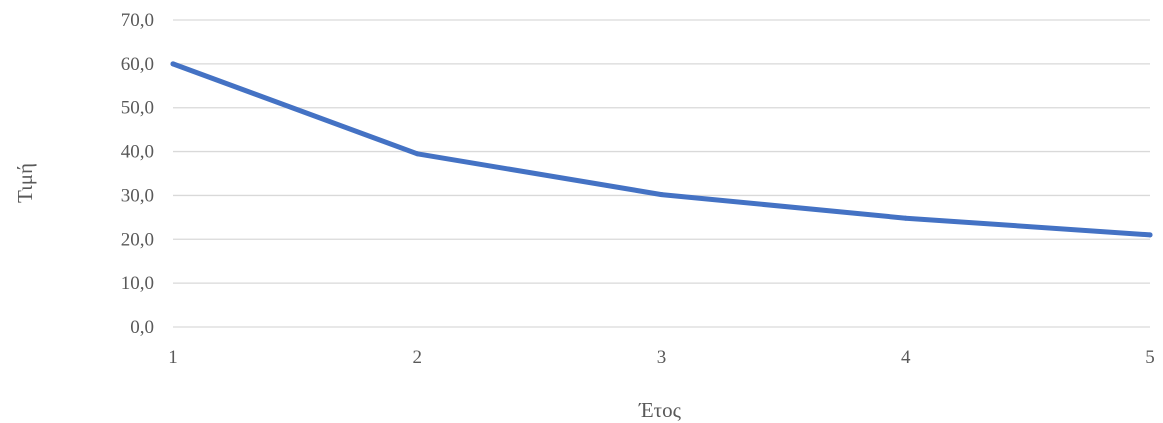 The width and height of the screenshot is (1163, 423). What do you see at coordinates (1150, 357) in the screenshot?
I see `x-tick-label: 5` at bounding box center [1150, 357].